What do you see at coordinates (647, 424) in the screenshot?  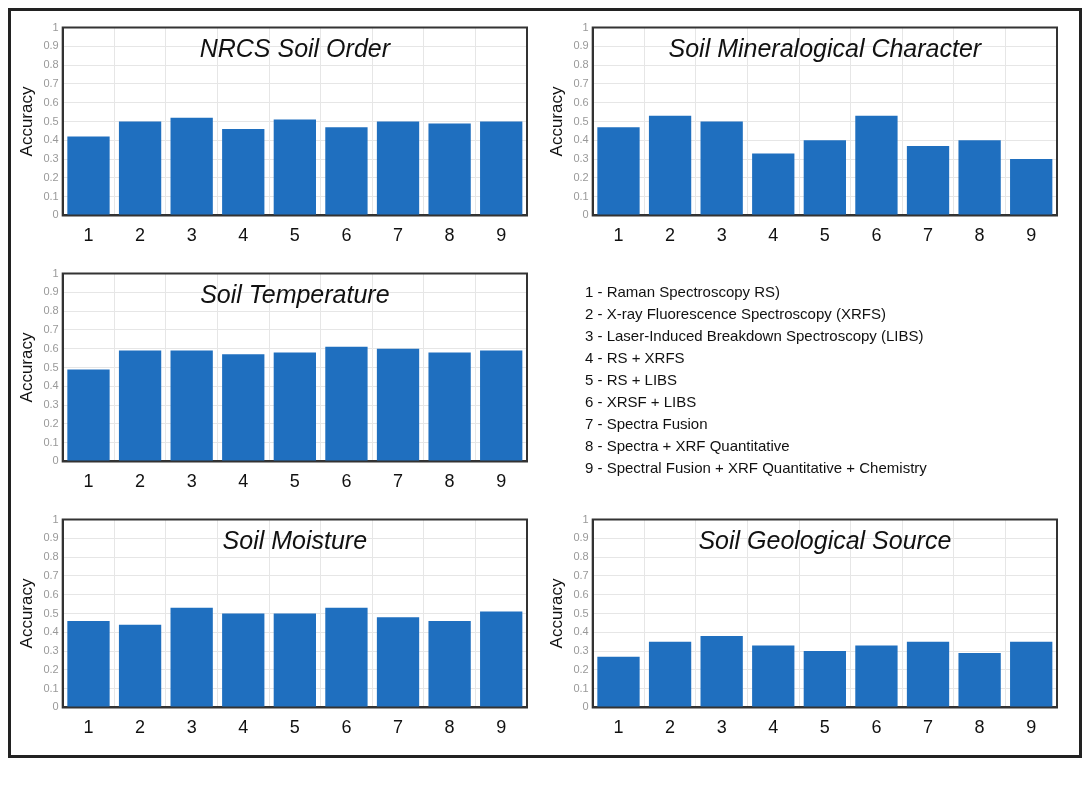 I see `text: 7 - Spectra Fusion` at bounding box center [647, 424].